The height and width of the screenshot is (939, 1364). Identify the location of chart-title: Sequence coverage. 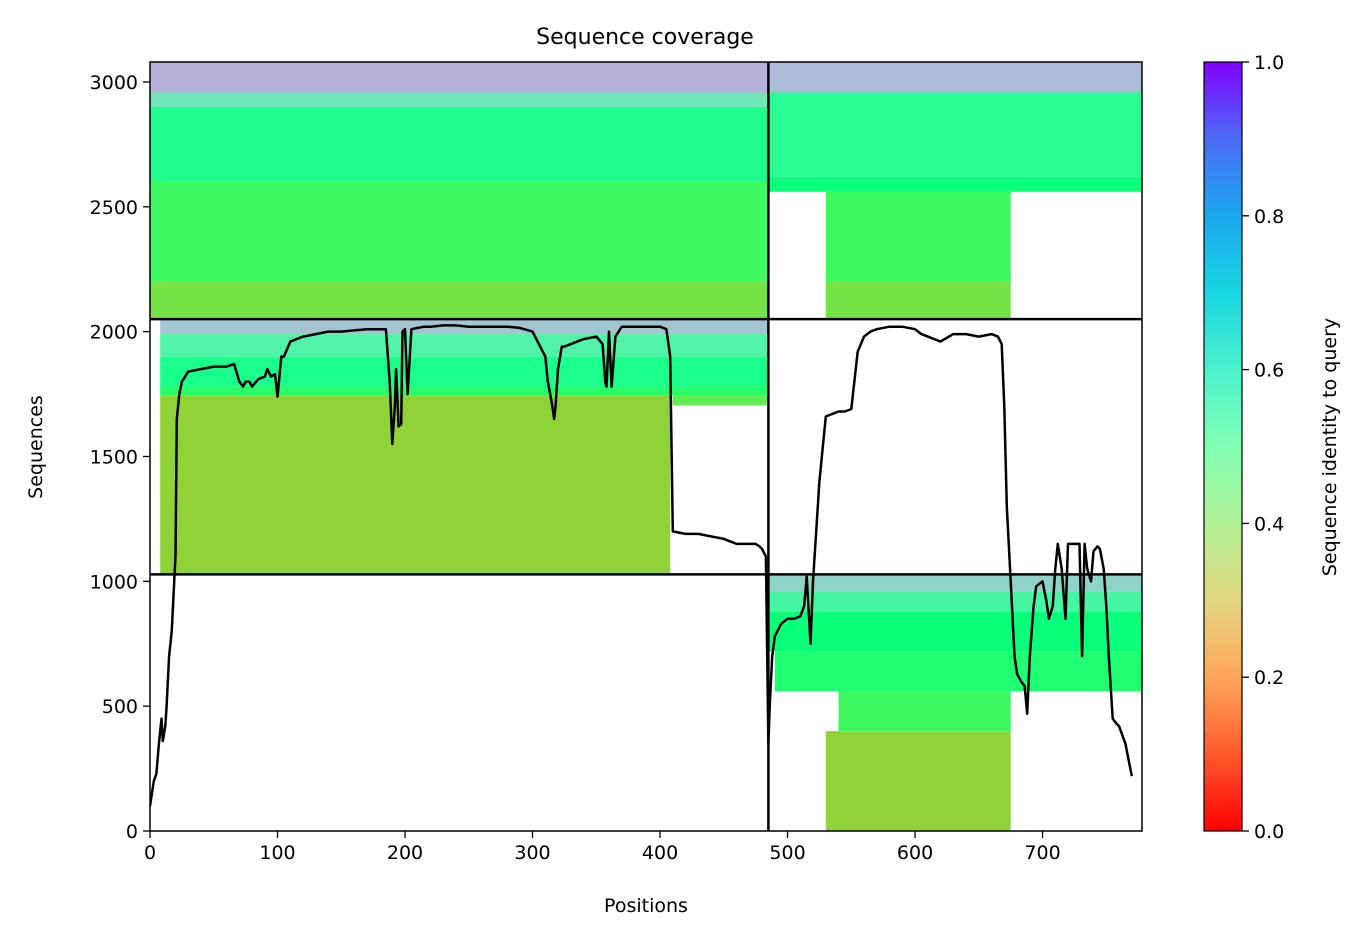
(645, 37).